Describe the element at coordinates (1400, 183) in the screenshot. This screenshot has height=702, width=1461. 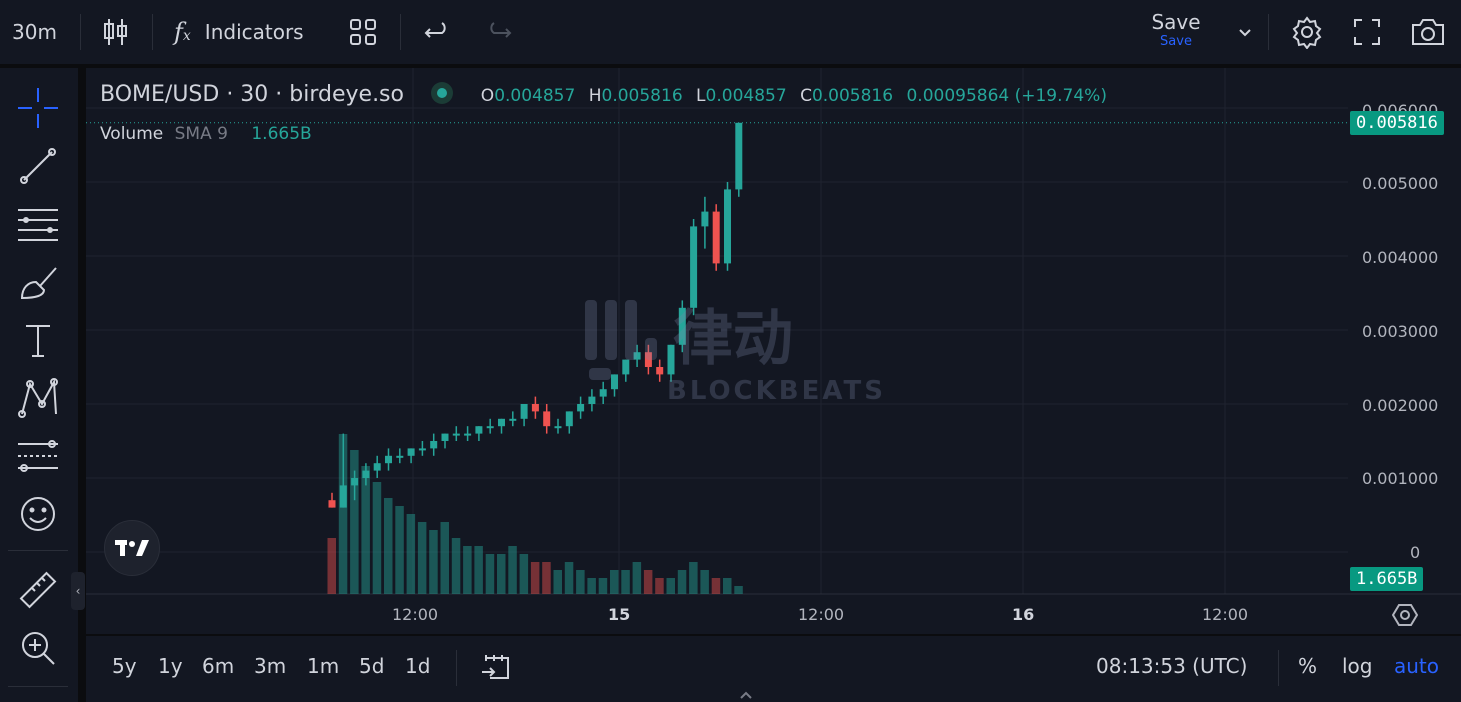
I see `price-tick: 0.005000` at that location.